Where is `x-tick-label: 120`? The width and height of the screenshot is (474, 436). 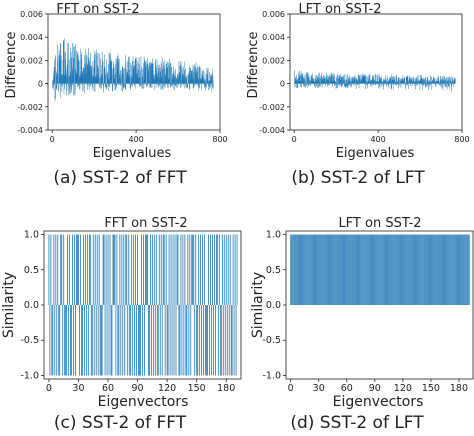 x-tick-label: 120 is located at coordinates (167, 388).